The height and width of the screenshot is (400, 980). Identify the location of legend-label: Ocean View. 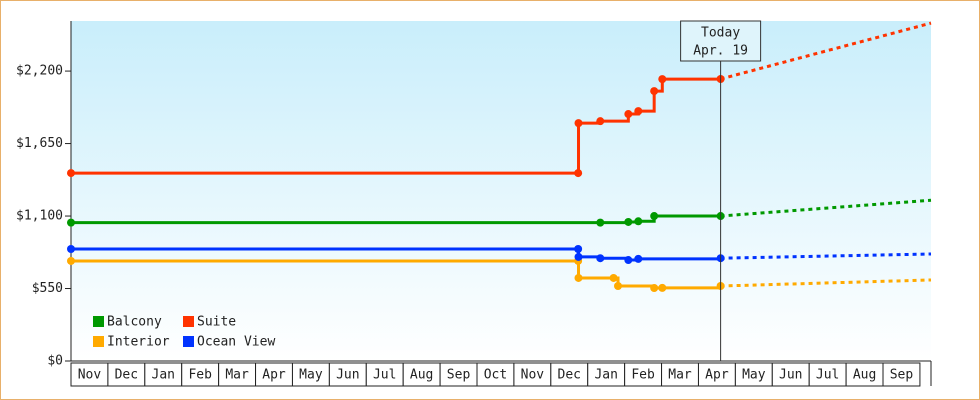
(236, 342).